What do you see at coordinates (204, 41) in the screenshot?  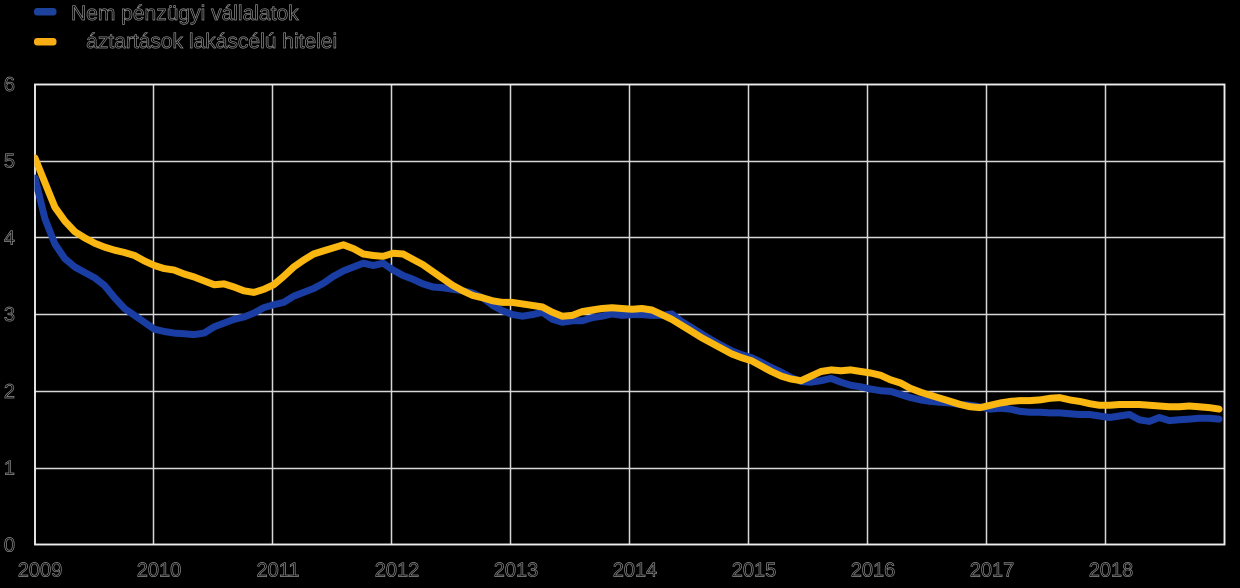 I see `svg-text: Háztartások lakáscélú hitelei` at bounding box center [204, 41].